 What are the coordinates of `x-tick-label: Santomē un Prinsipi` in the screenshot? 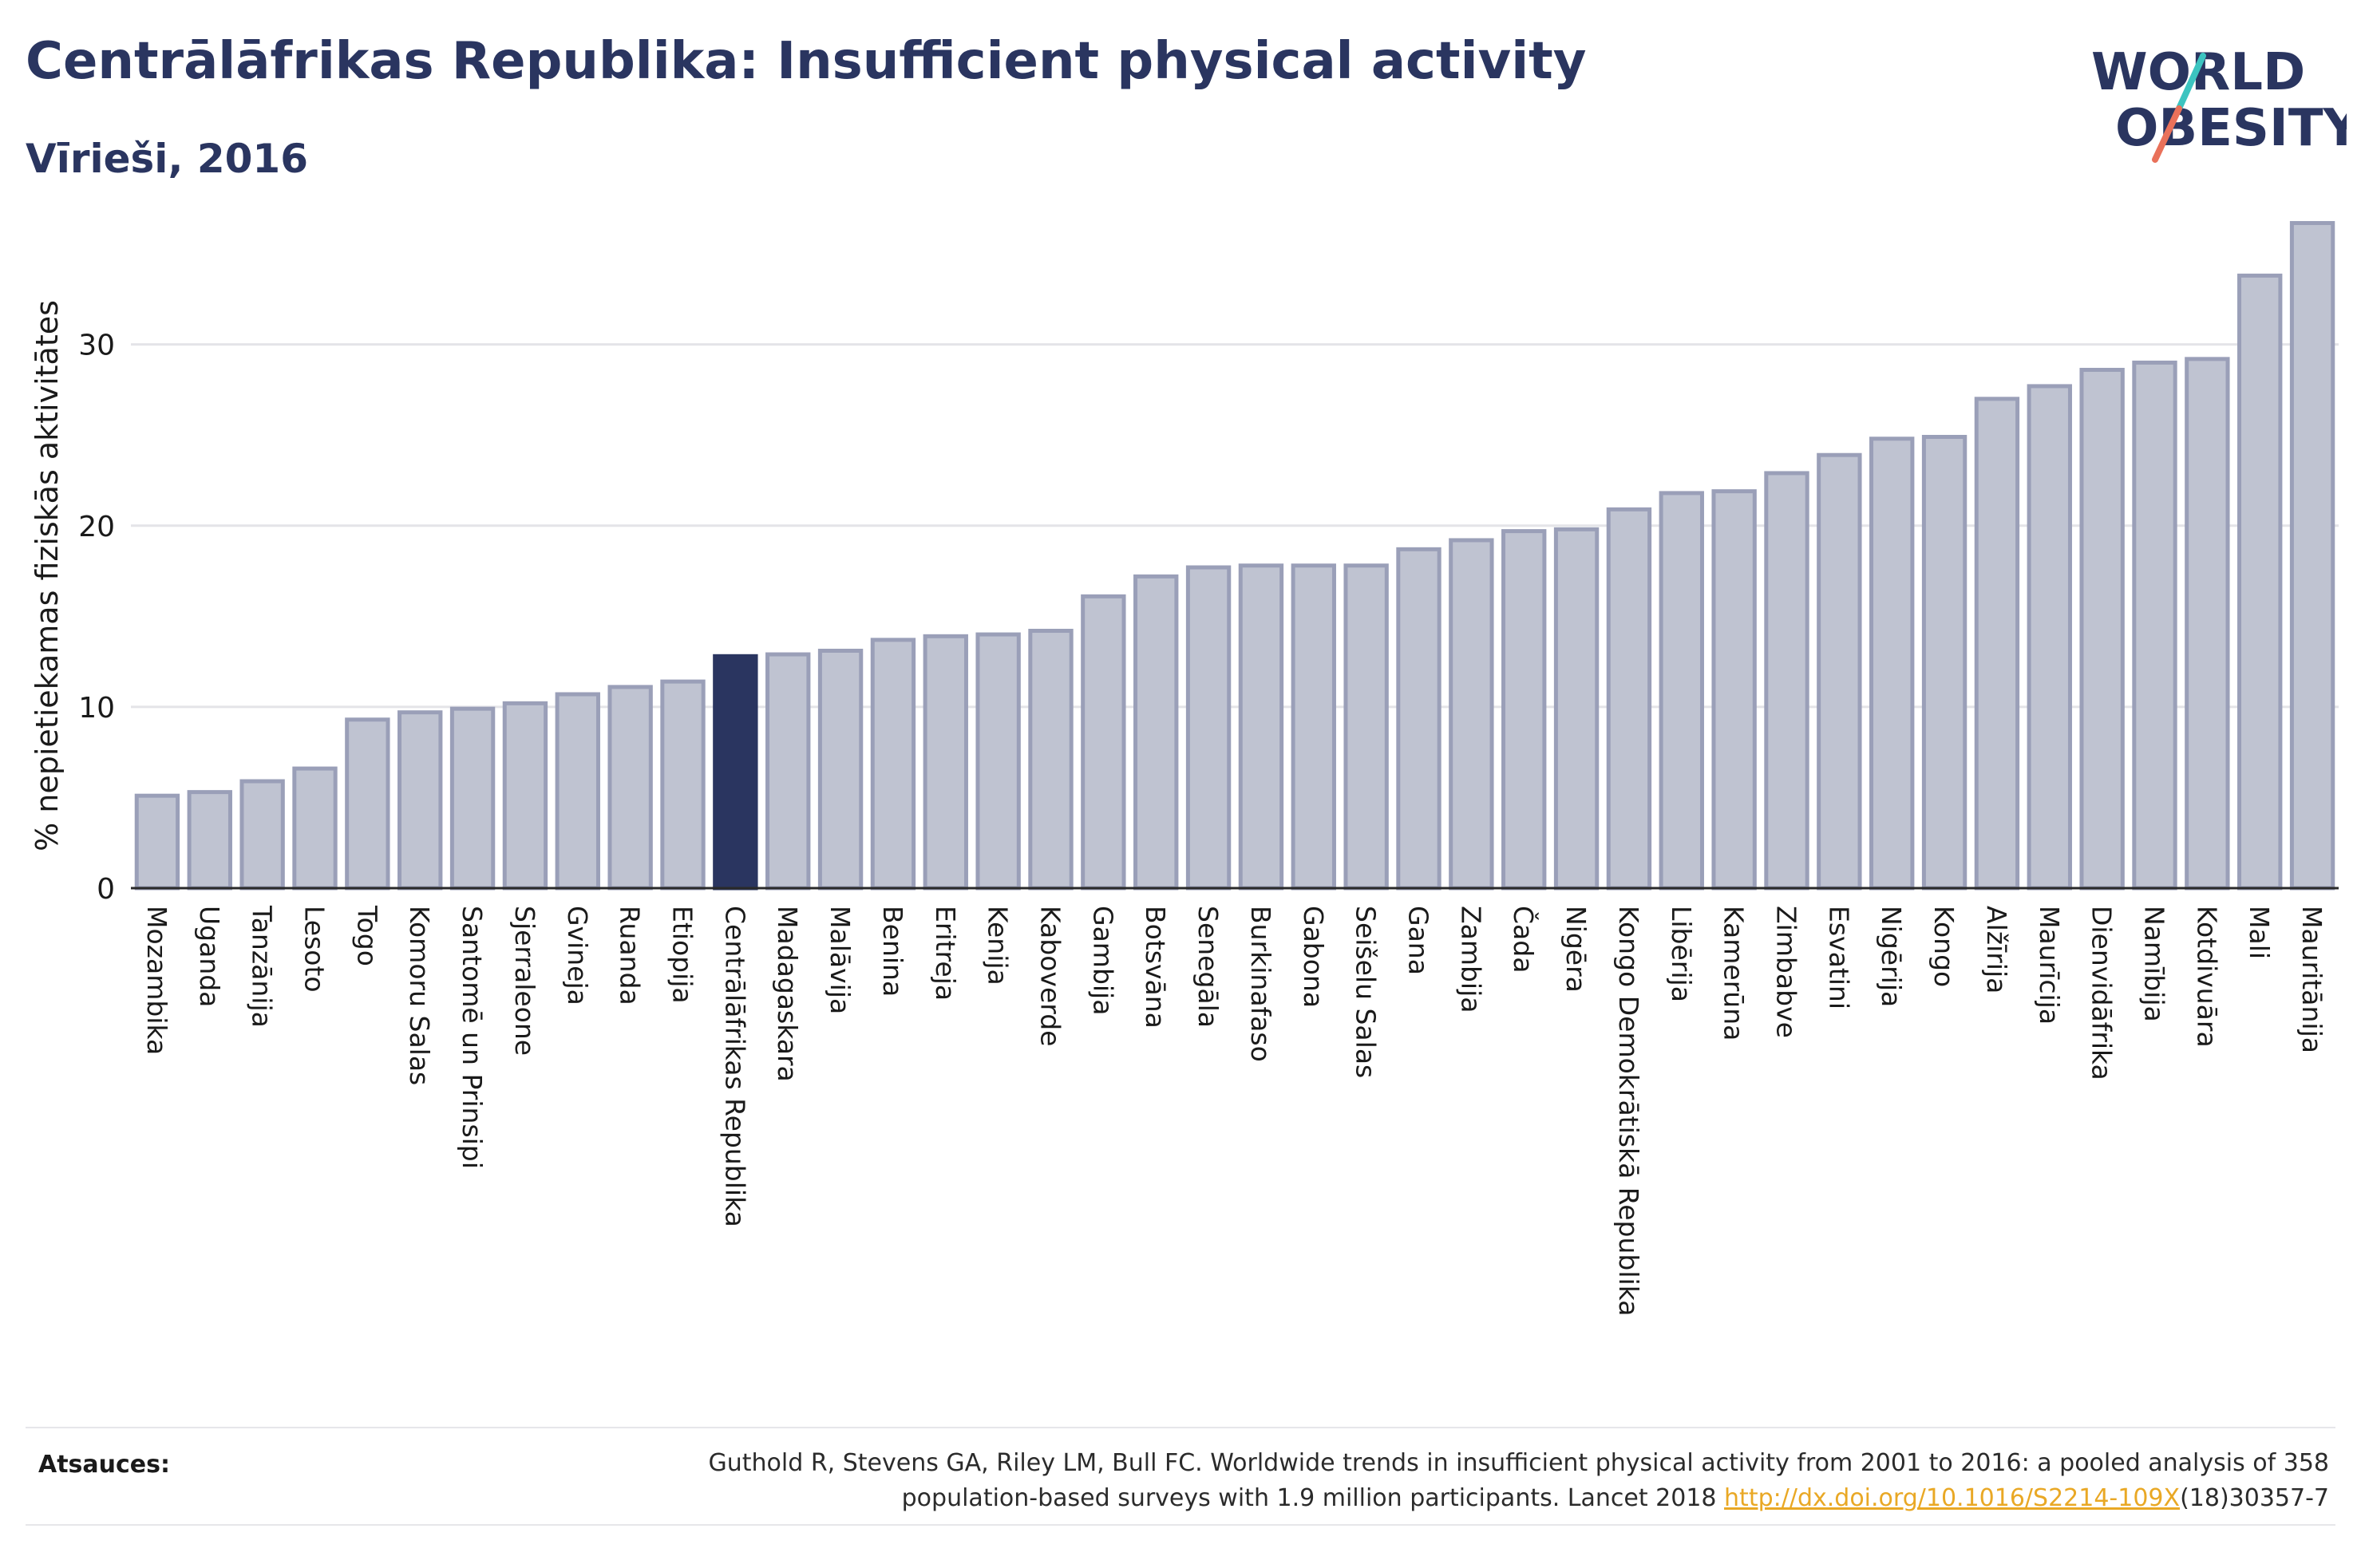 It's located at (472, 1037).